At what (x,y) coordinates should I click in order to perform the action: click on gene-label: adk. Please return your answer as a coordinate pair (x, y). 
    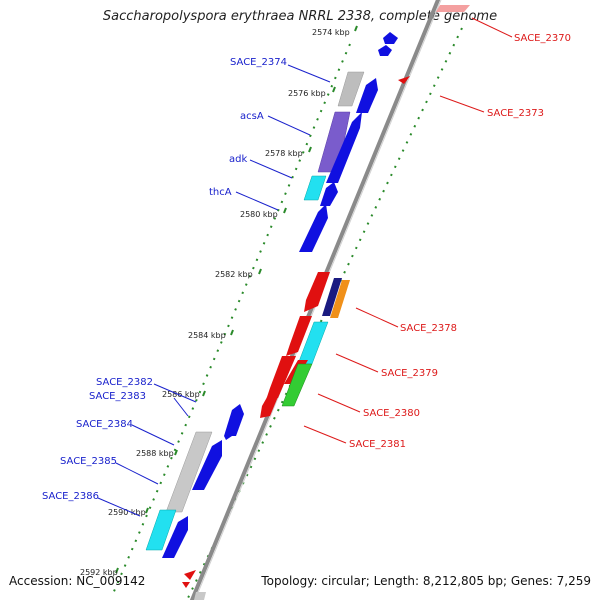
    Looking at the image, I should click on (238, 159).